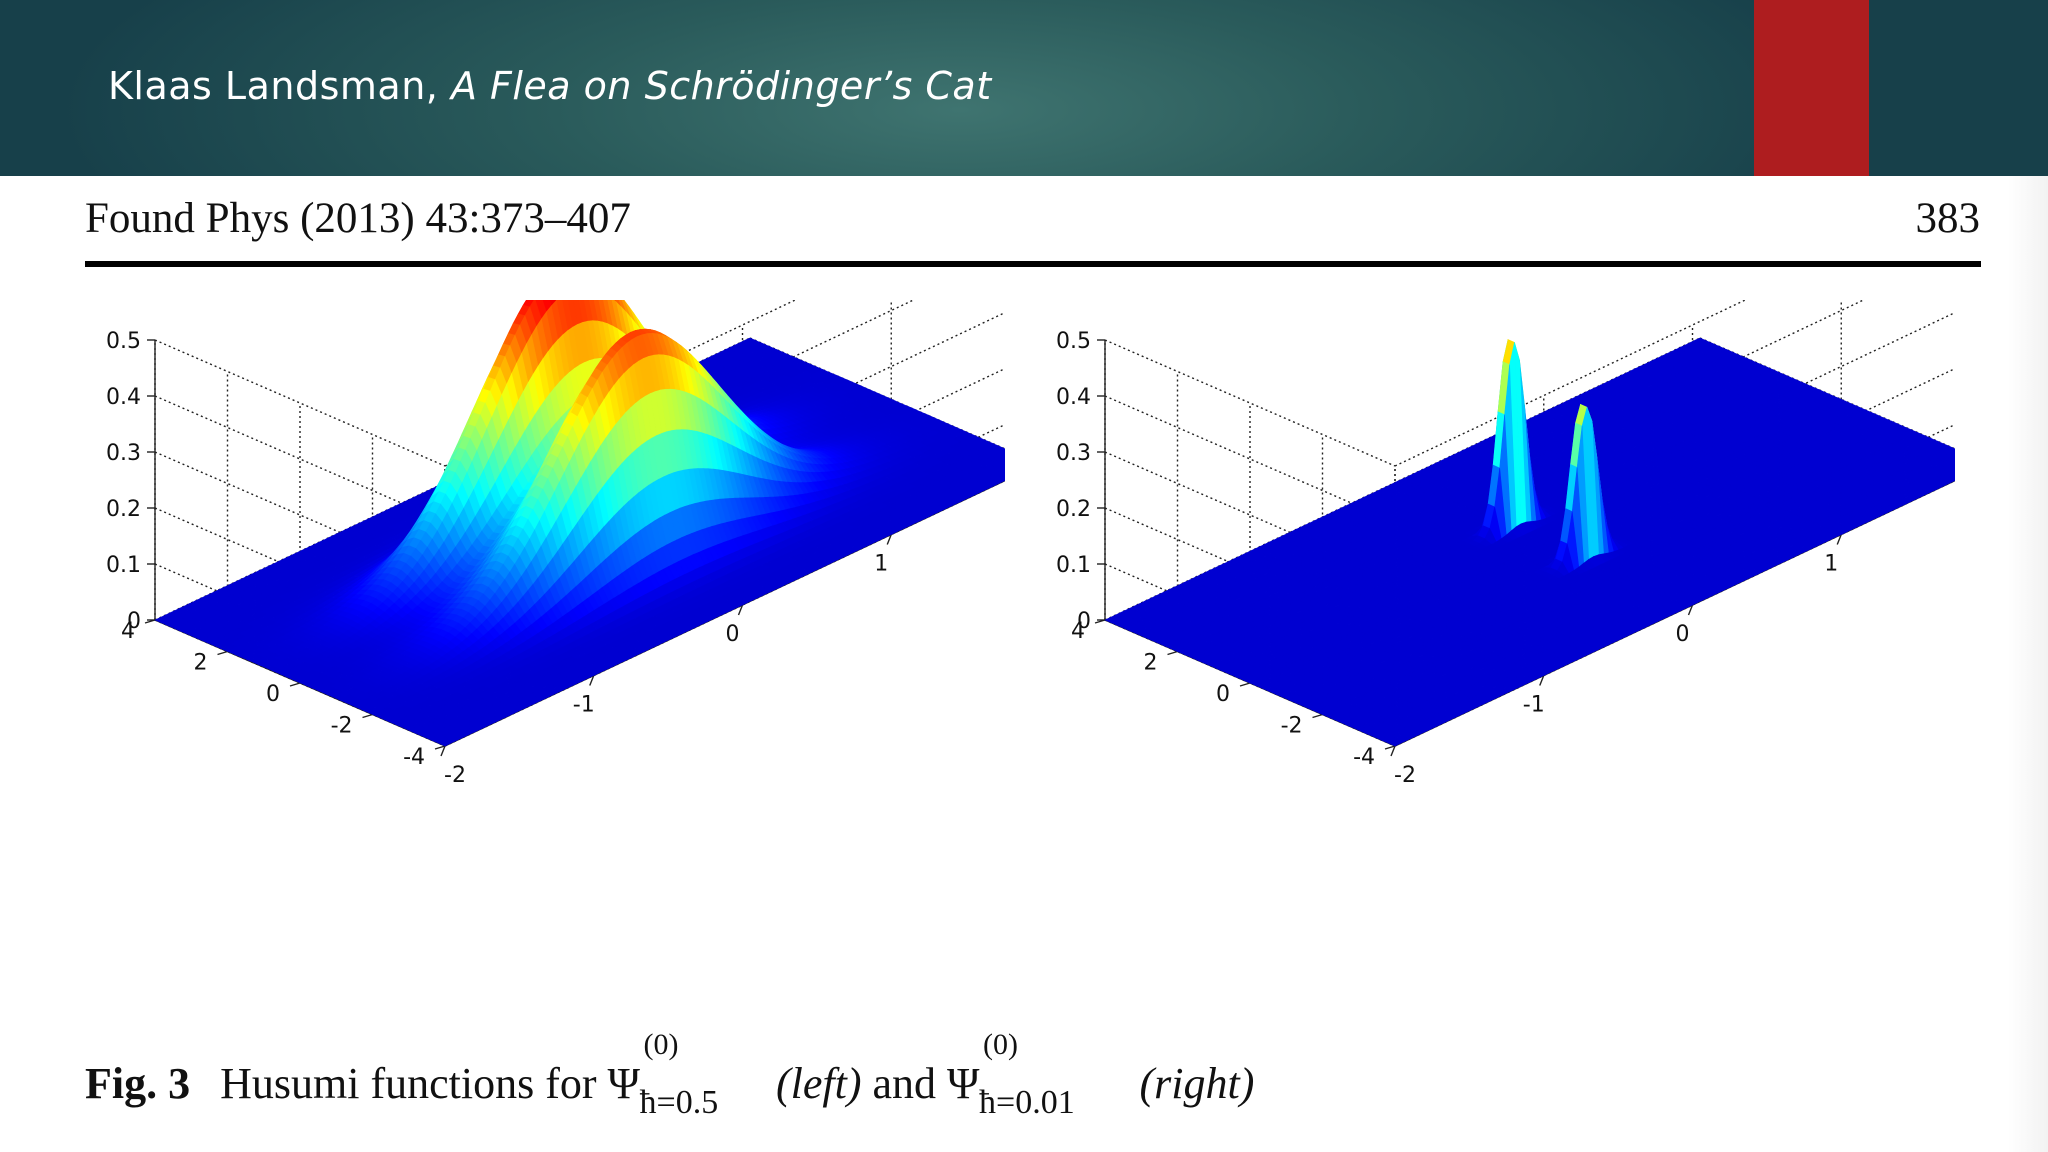 This screenshot has height=1152, width=2048. What do you see at coordinates (123, 565) in the screenshot?
I see `z-tick-label: 0.1` at bounding box center [123, 565].